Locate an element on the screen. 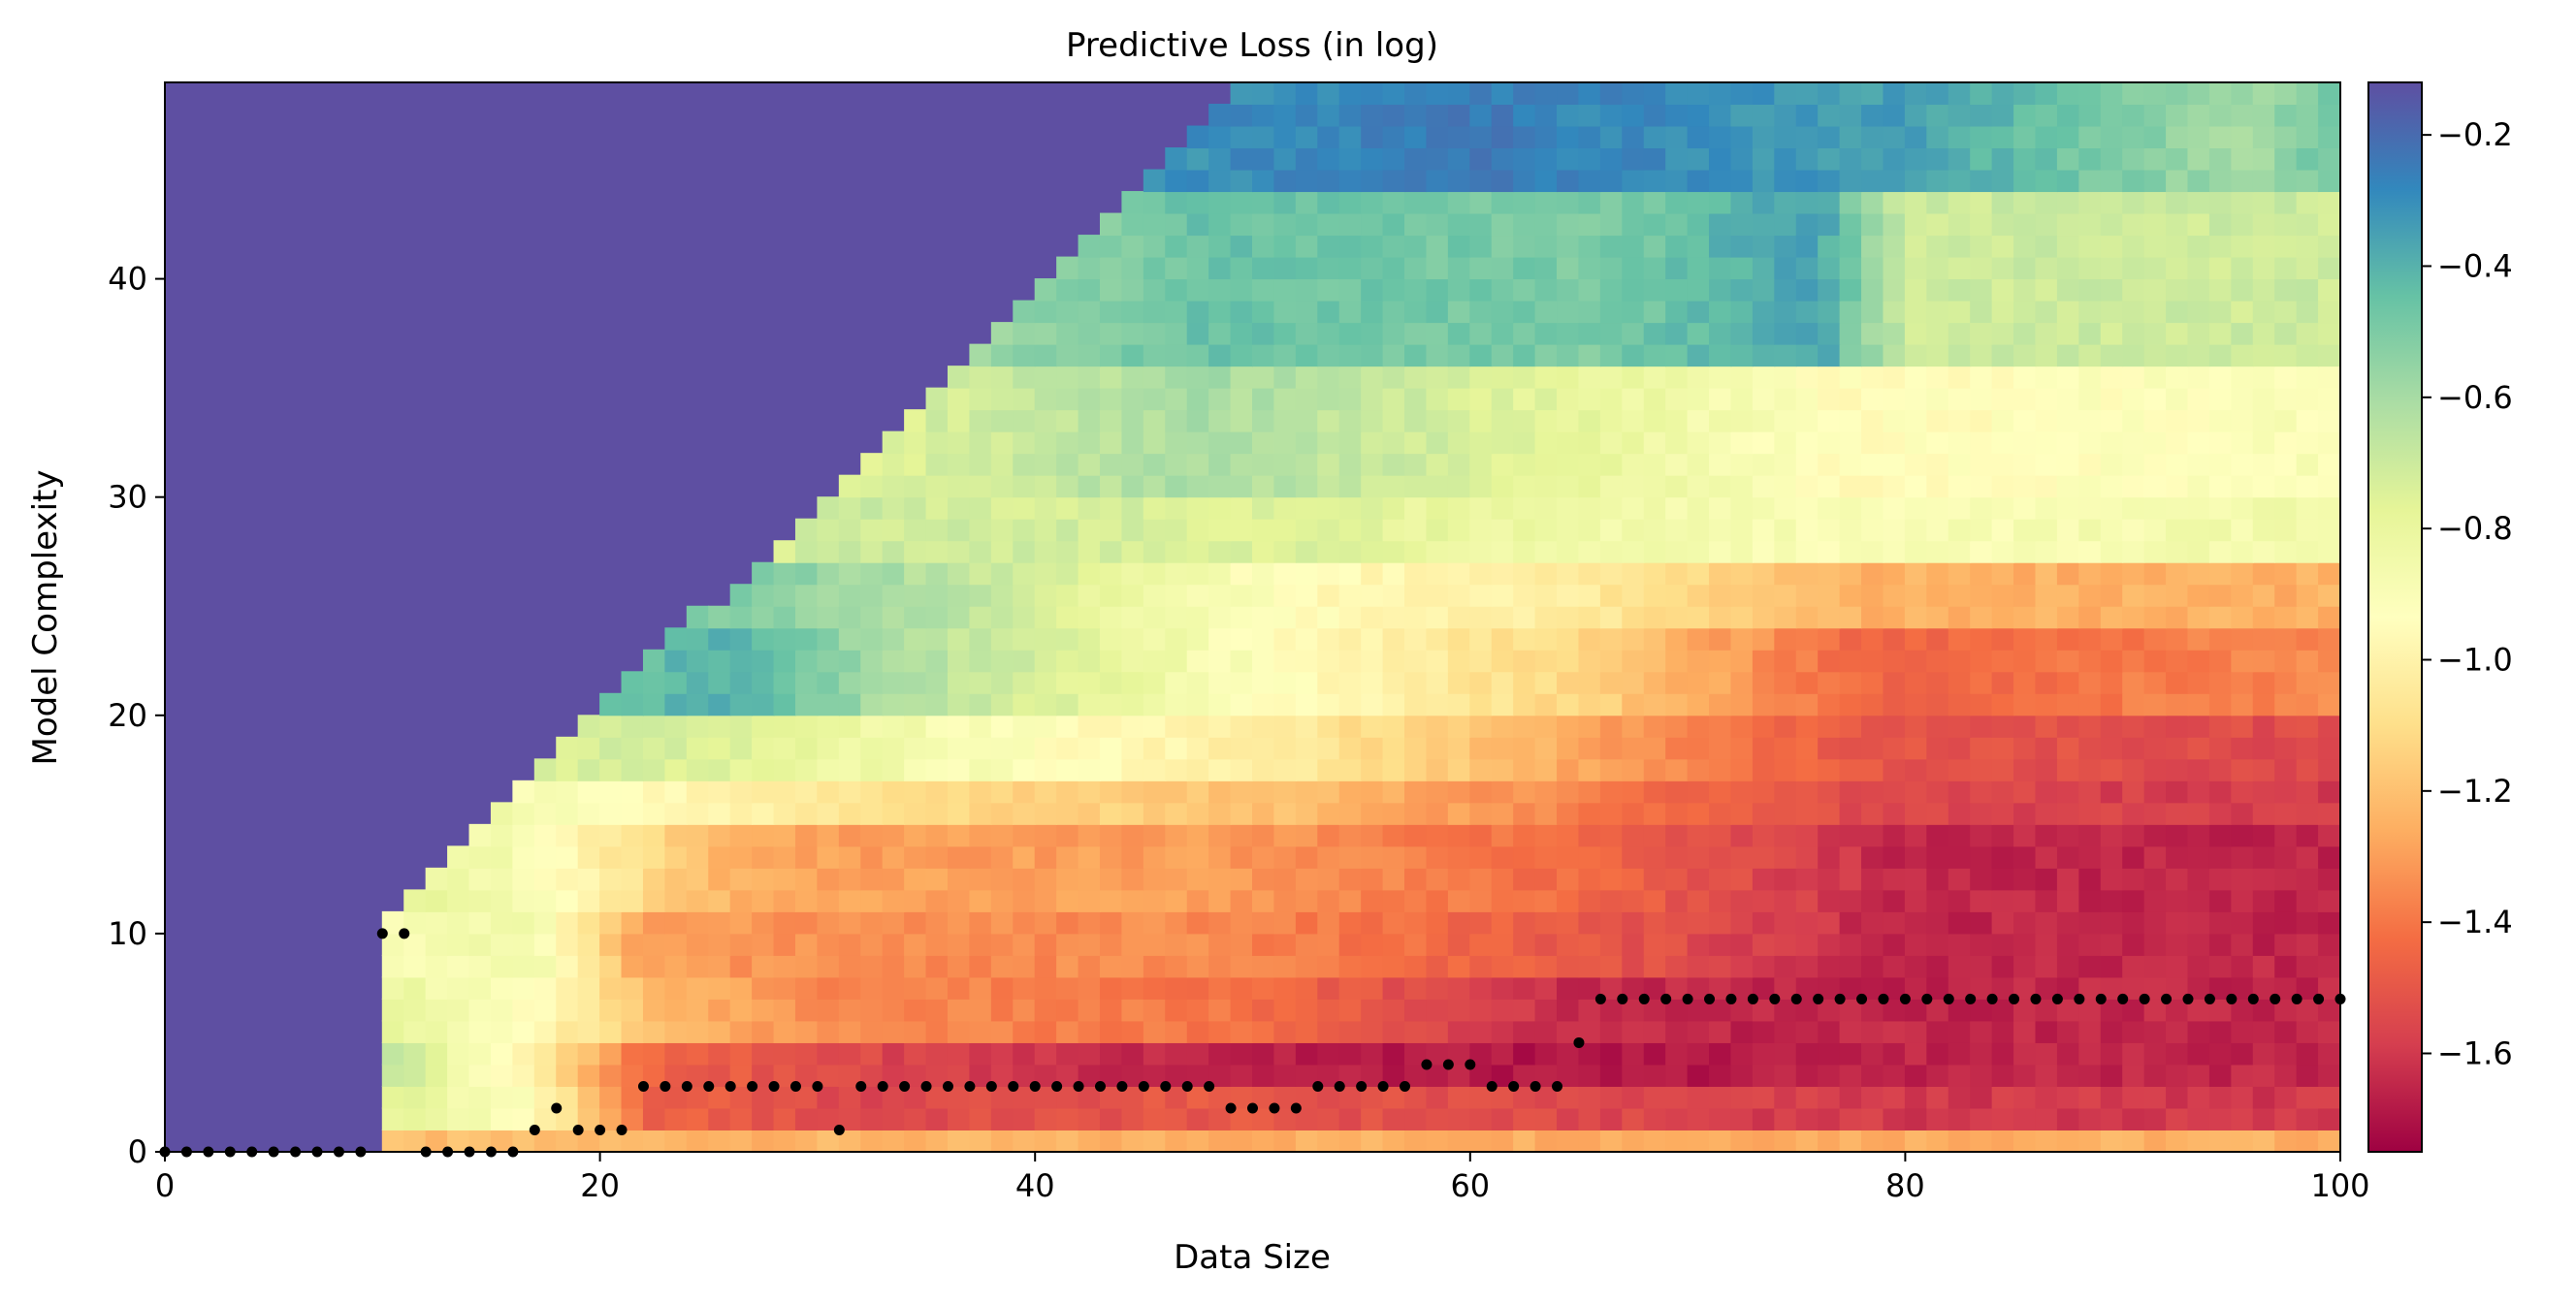  y-tick-label: 30 is located at coordinates (127, 498).